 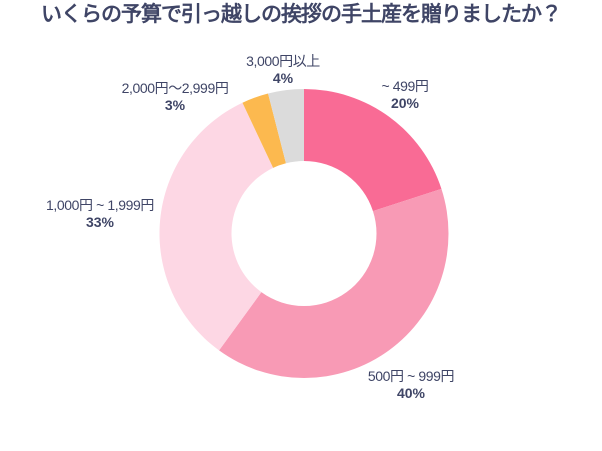 I want to click on slice-label-1000-1999yen: 1,000円 ~ 1,999円 33%, so click(x=100, y=214).